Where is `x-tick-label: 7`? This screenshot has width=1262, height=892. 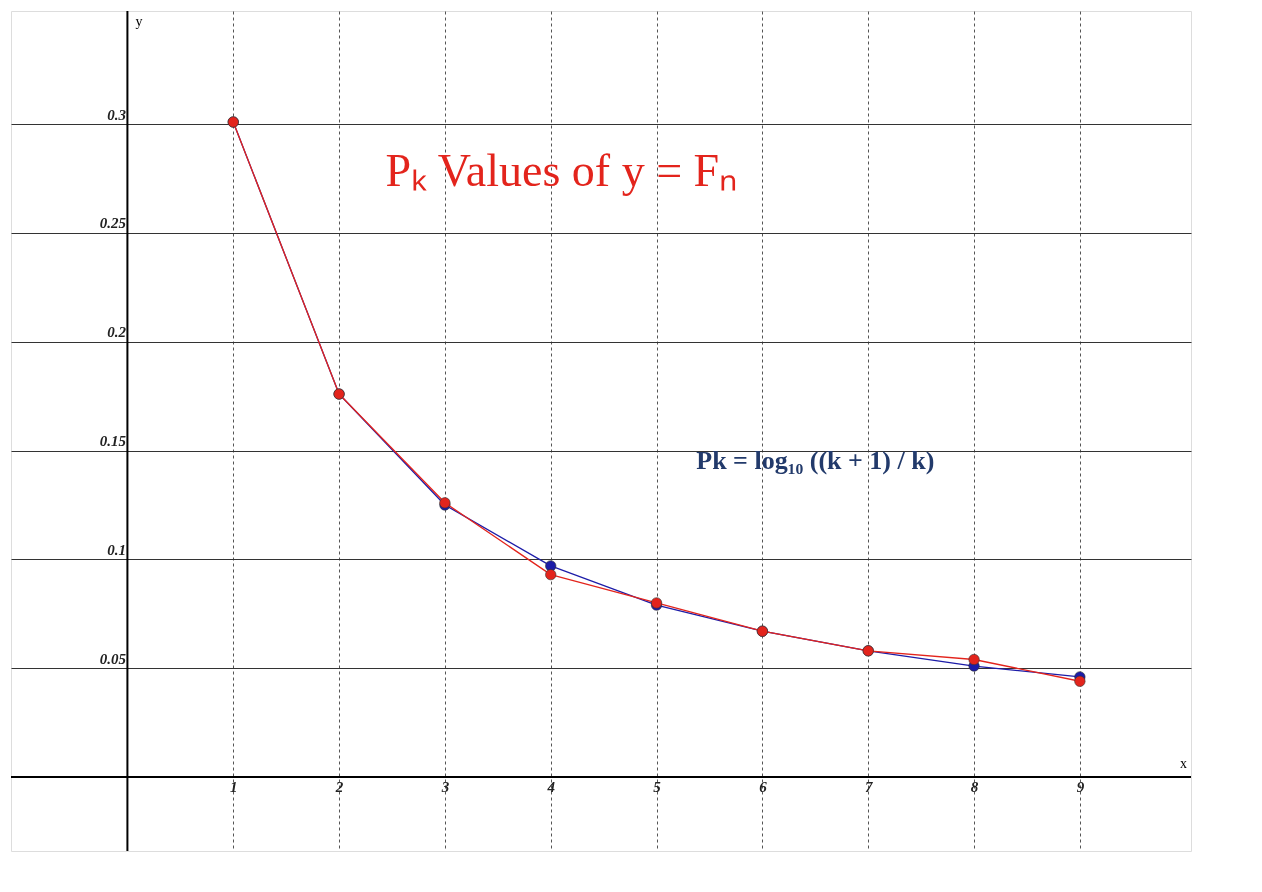 x-tick-label: 7 is located at coordinates (868, 786).